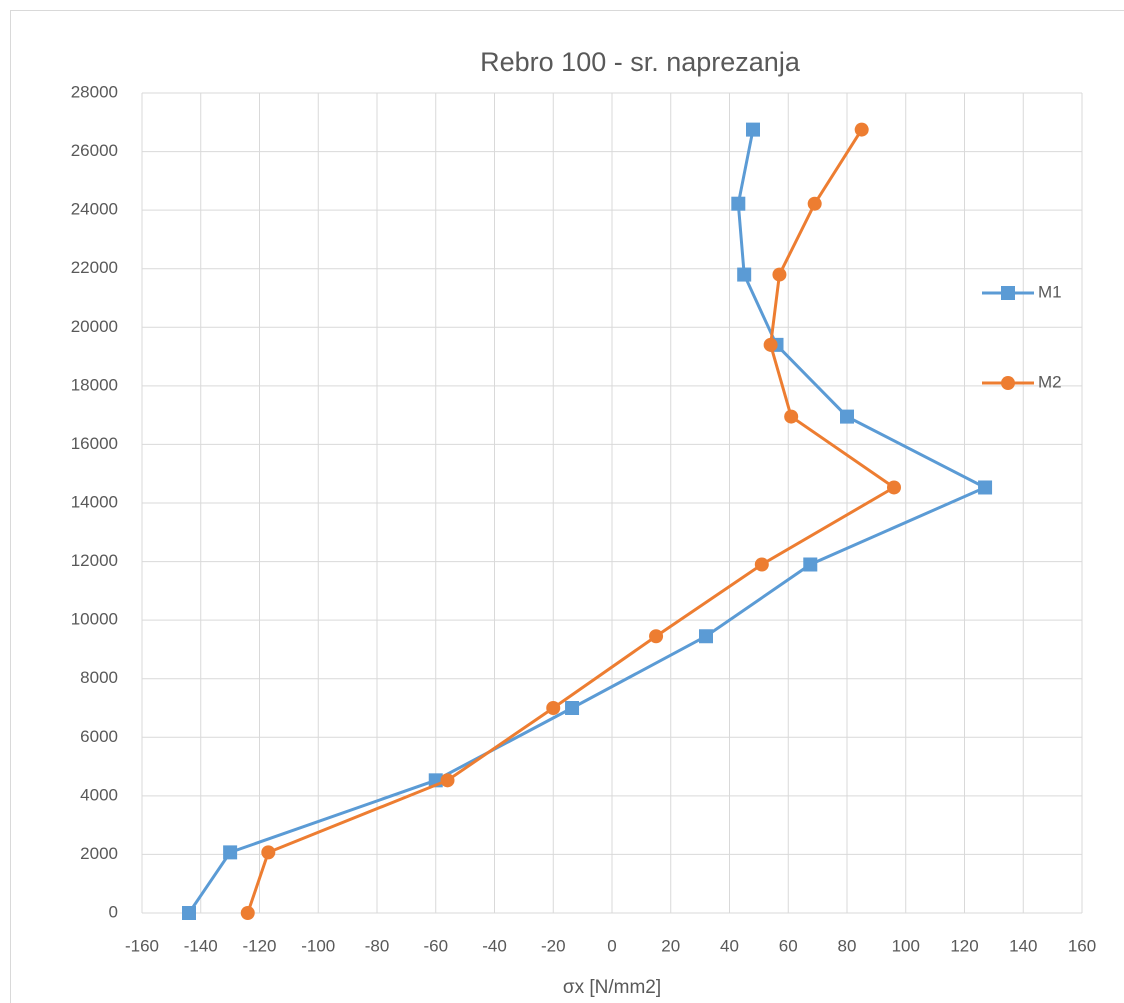  Describe the element at coordinates (99, 853) in the screenshot. I see `y-tick-label: 2000` at that location.